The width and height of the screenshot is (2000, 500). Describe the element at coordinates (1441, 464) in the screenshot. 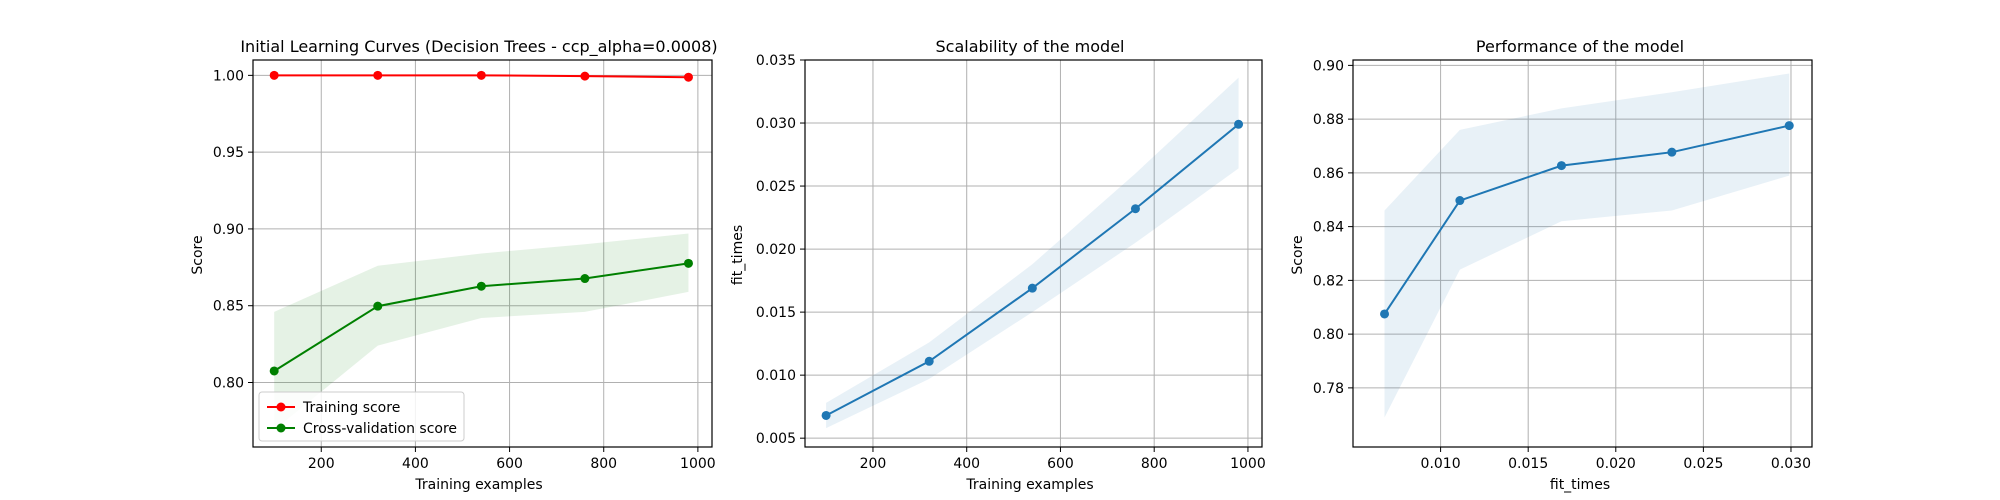

I see `x-tick-label: 0.010` at that location.